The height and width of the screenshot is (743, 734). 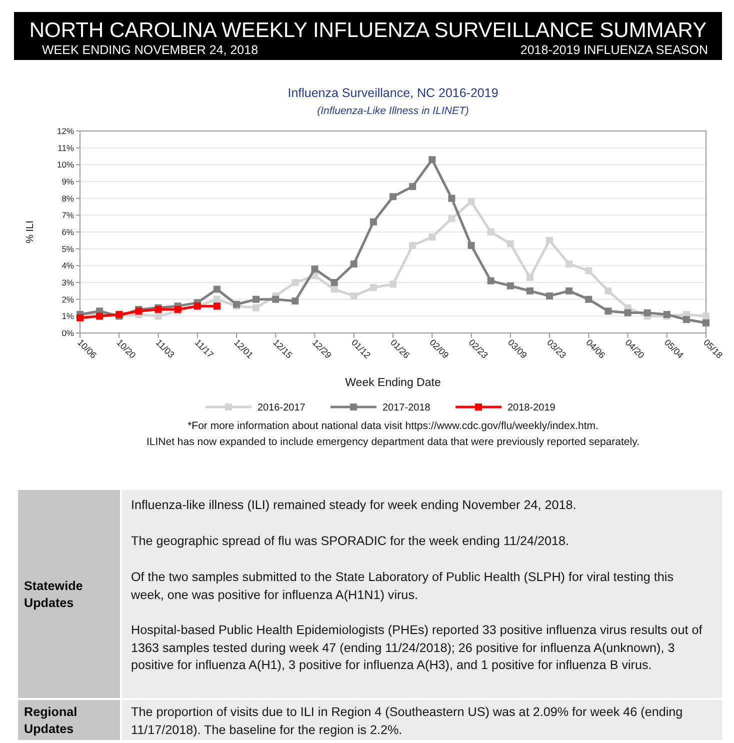 What do you see at coordinates (393, 93) in the screenshot?
I see `chart-title: Influenza Surveillance, NC 2016-2019` at bounding box center [393, 93].